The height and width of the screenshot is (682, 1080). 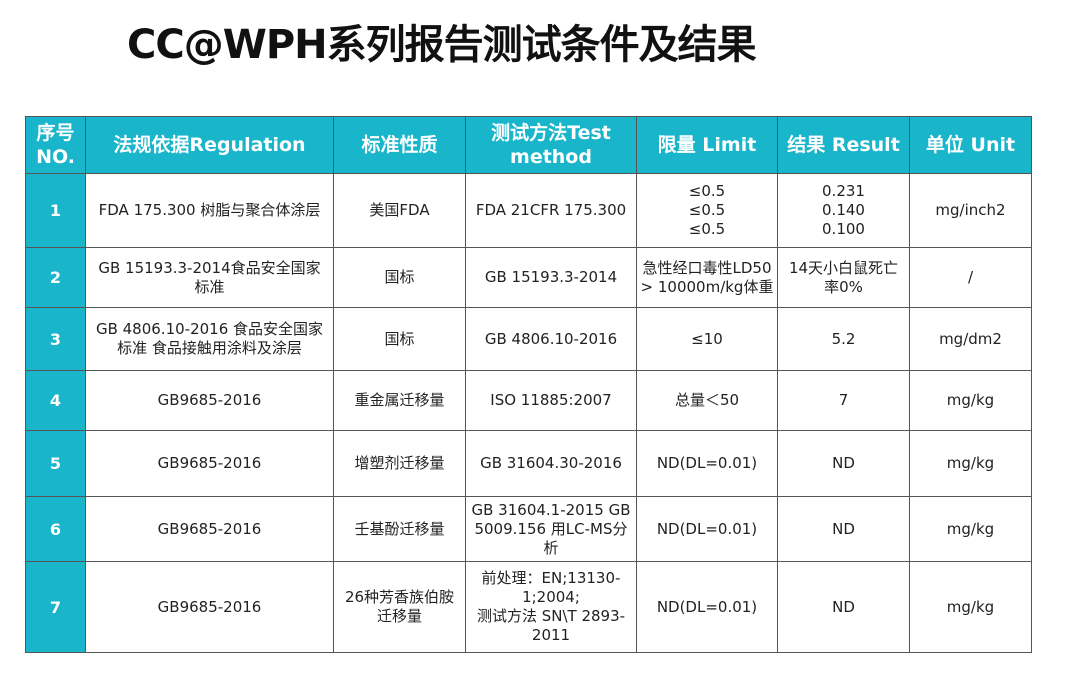 I want to click on cell-line: 测试方法 SN\T 2893-, so click(x=551, y=616).